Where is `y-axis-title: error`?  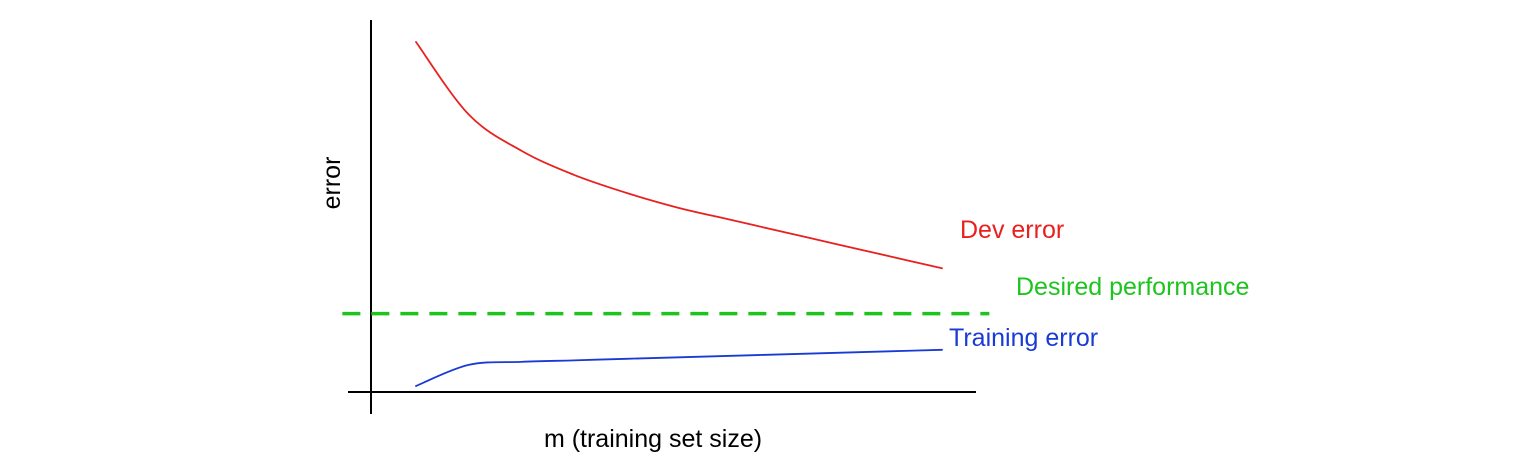 y-axis-title: error is located at coordinates (332, 183).